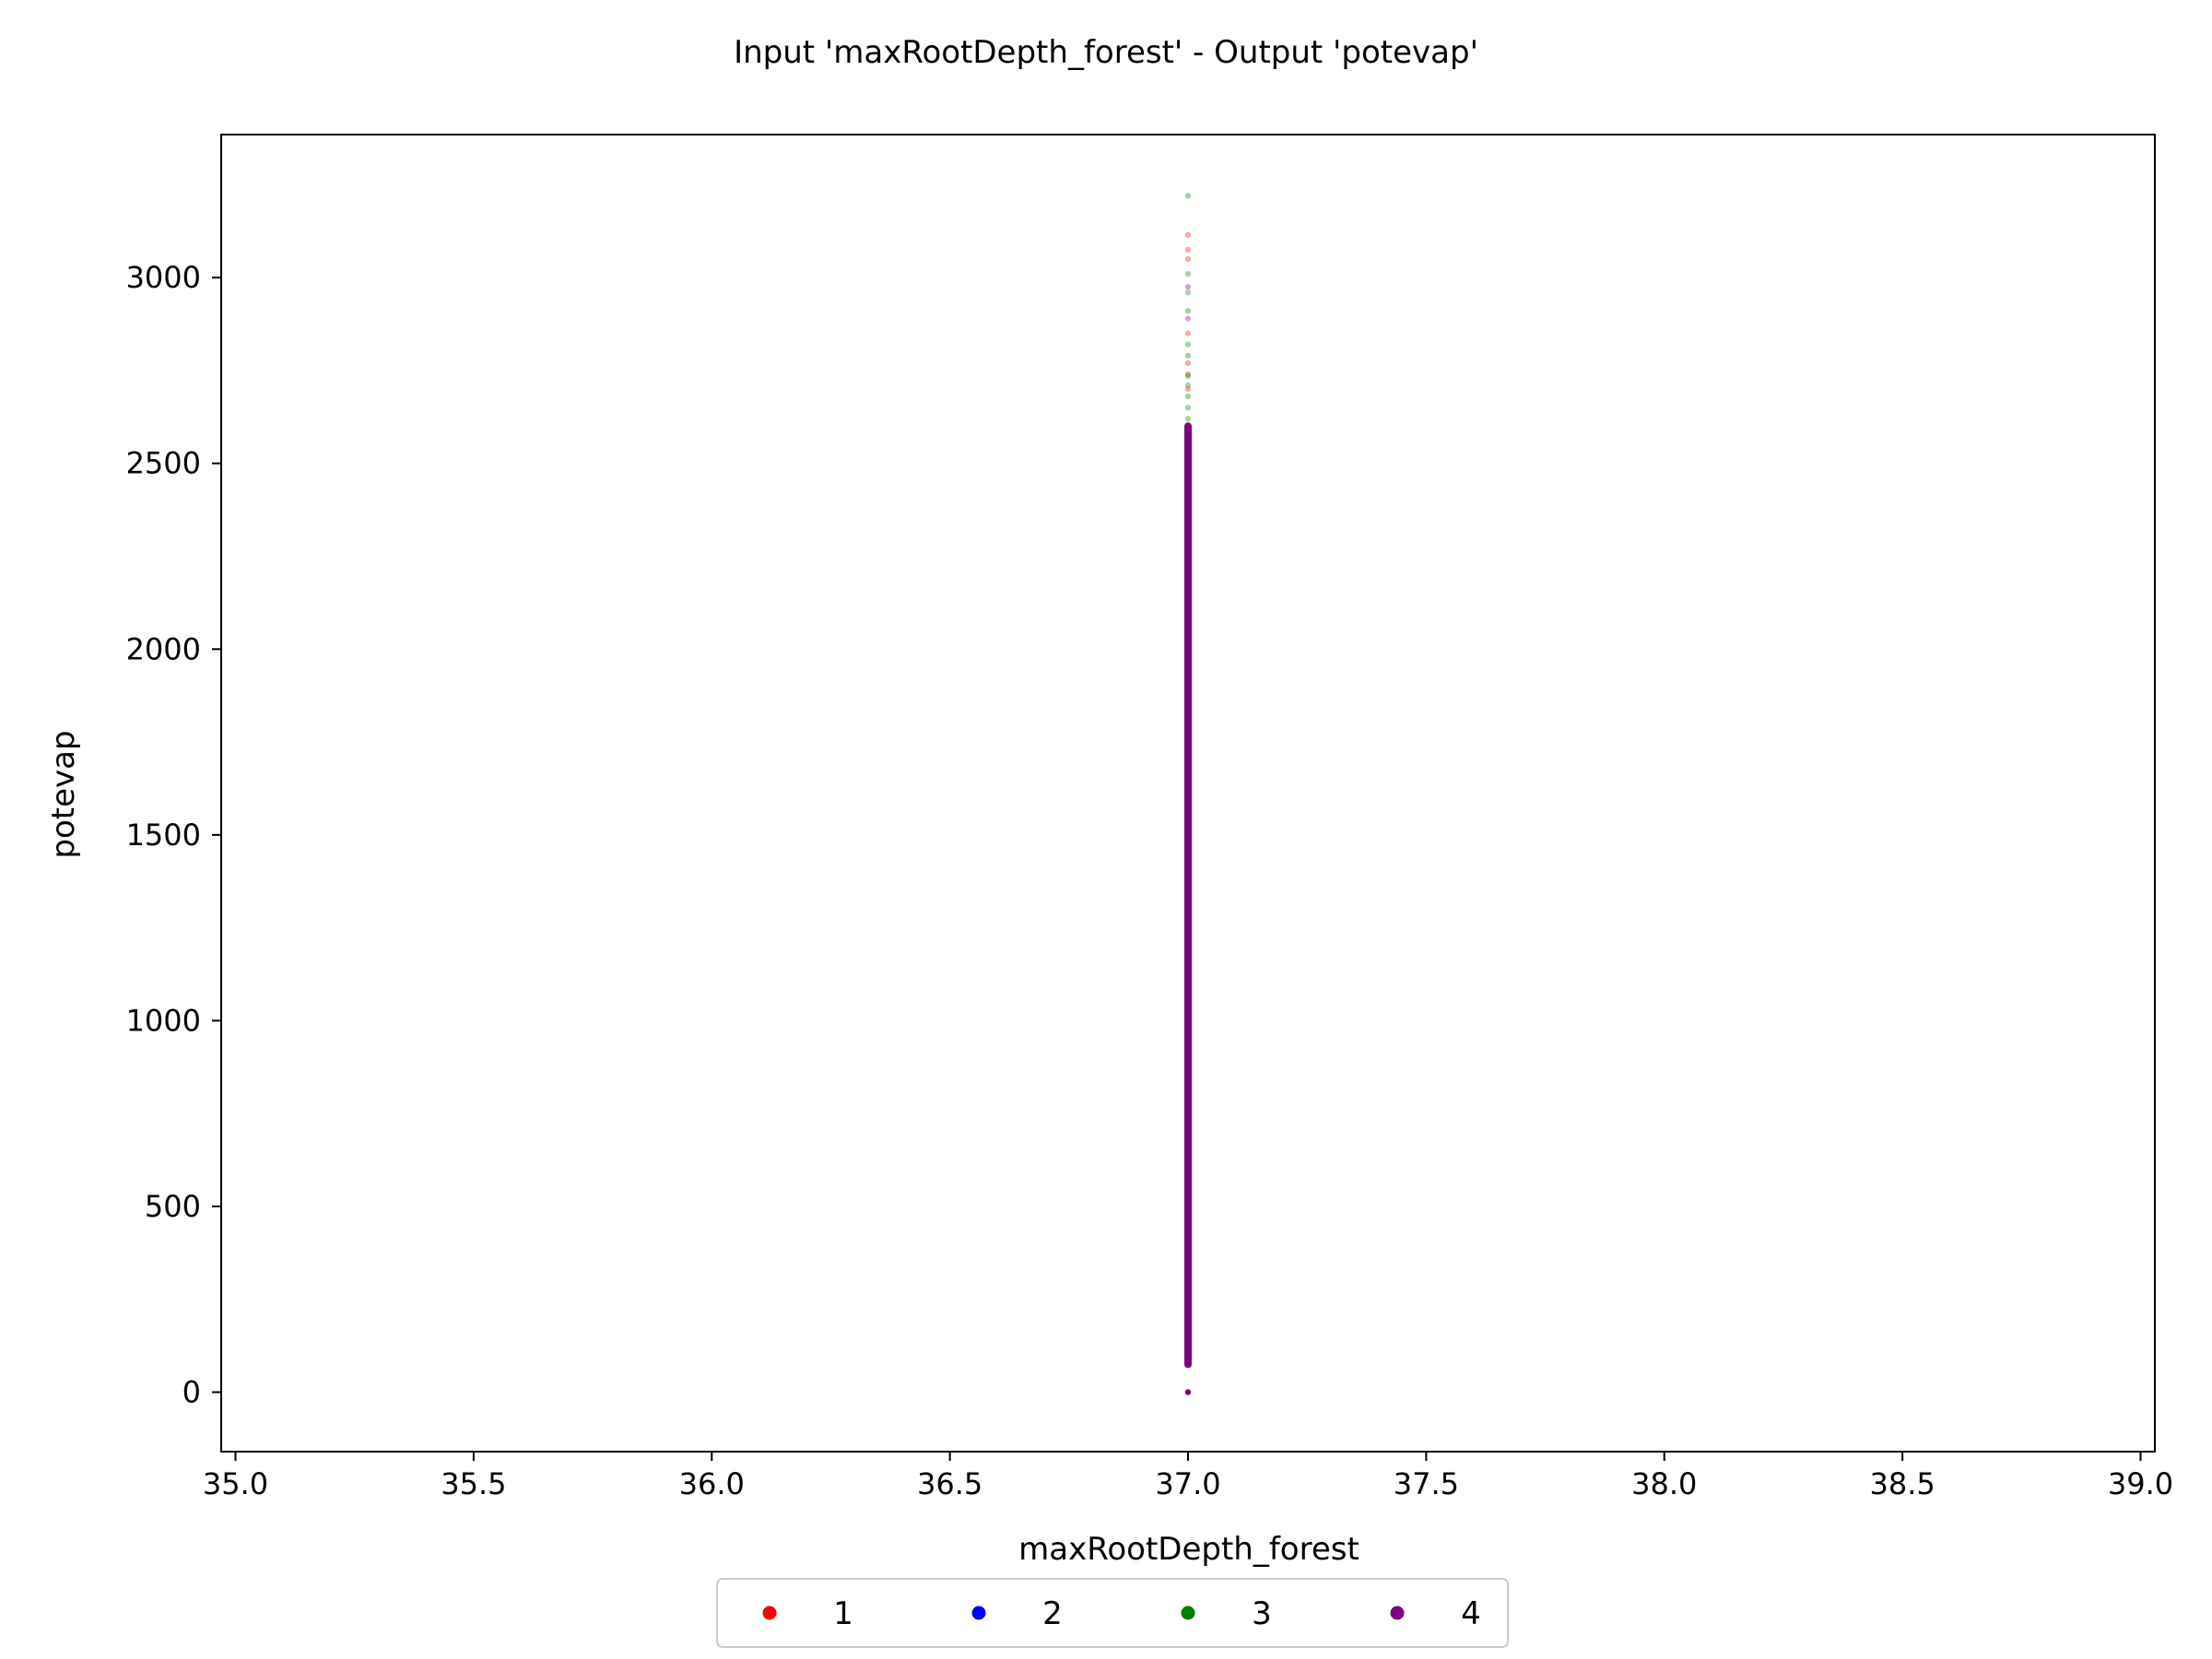 The height and width of the screenshot is (1659, 2212). I want to click on legend: 1 2 3 4, so click(1112, 1613).